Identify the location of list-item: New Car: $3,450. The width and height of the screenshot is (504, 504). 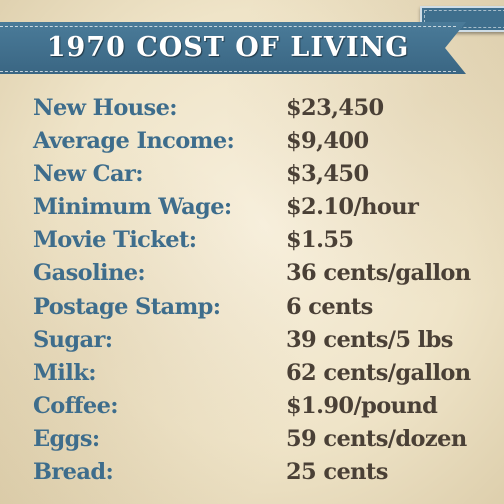
(263, 174).